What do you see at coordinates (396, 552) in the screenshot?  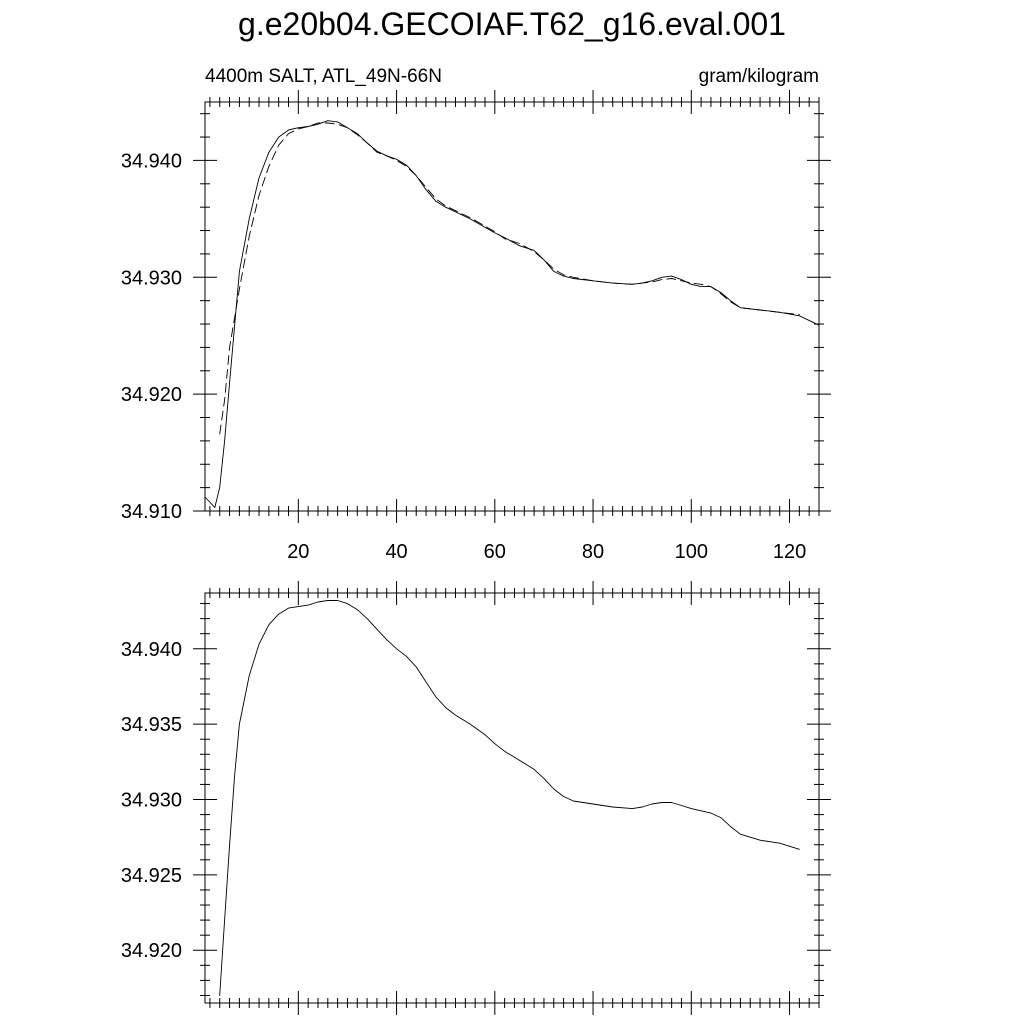 I see `x-tick-label: 40` at bounding box center [396, 552].